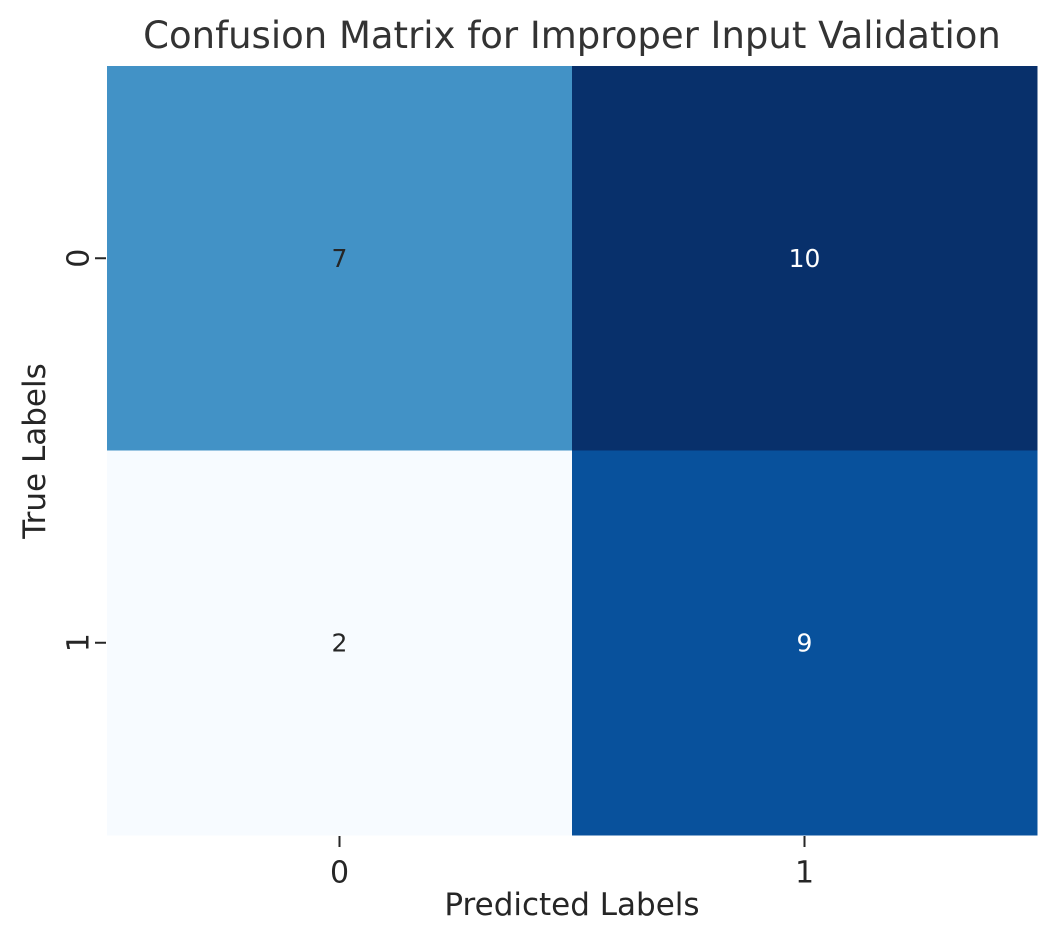  What do you see at coordinates (84, 450) in the screenshot?
I see `y-axis-ticks: 01` at bounding box center [84, 450].